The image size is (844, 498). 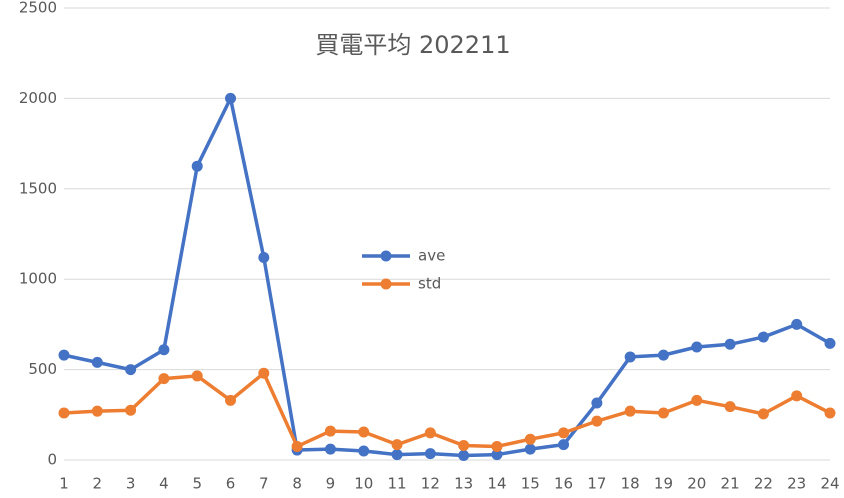 I want to click on x-tick-label: 13, so click(x=463, y=484).